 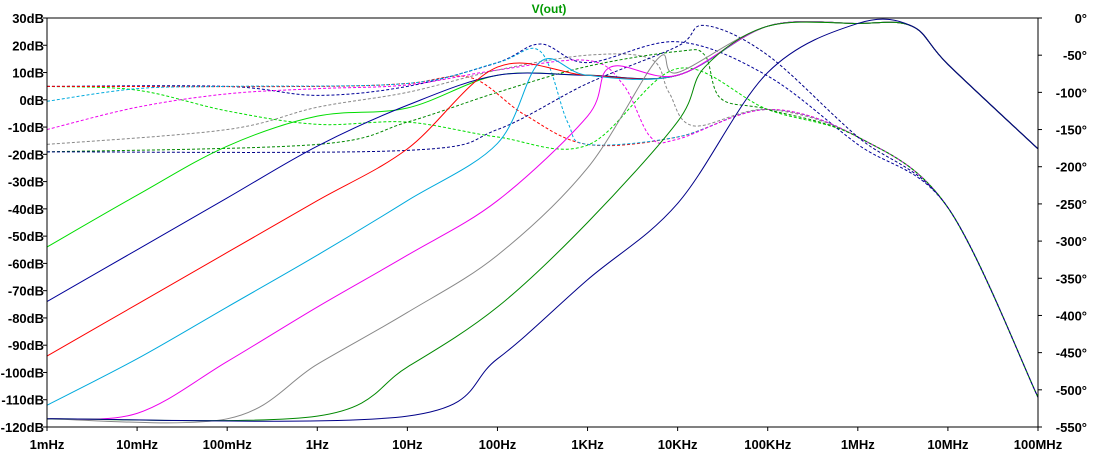 I want to click on y-left-tick-label: -30dB, so click(x=26, y=182).